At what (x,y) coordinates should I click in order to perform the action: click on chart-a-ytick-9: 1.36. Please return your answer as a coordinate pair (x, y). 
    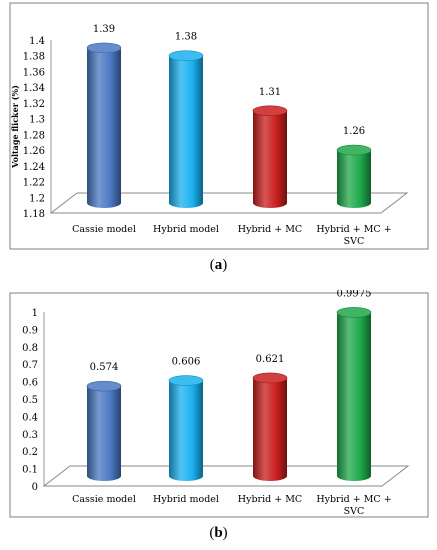
    Looking at the image, I should click on (34, 72).